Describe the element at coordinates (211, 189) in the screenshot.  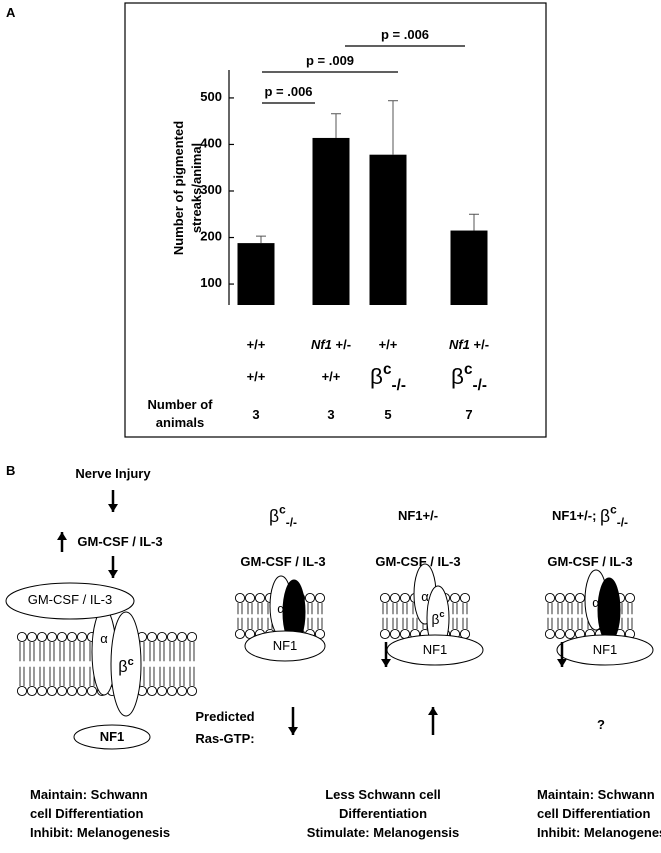
I see `y-tick-label: 300` at that location.